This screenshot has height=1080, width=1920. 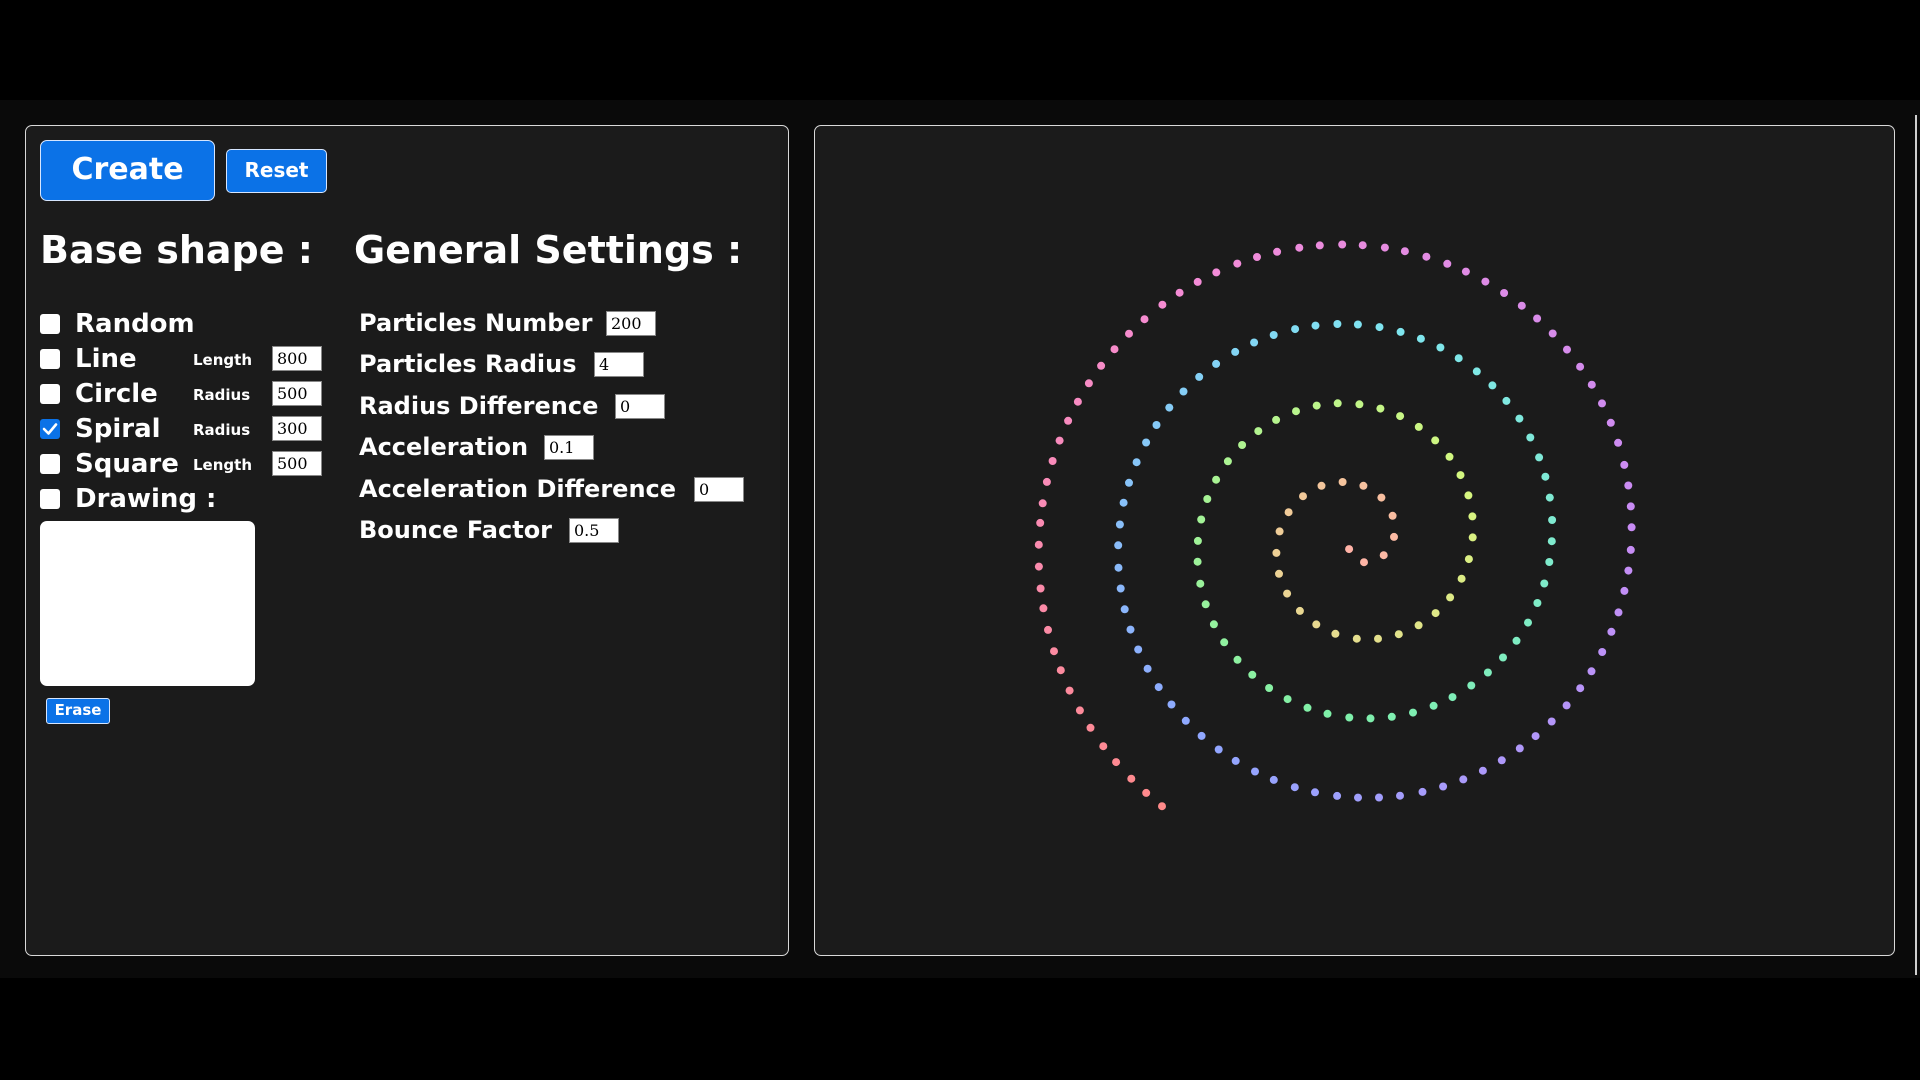 What do you see at coordinates (50, 359) in the screenshot?
I see `line-checkbox` at bounding box center [50, 359].